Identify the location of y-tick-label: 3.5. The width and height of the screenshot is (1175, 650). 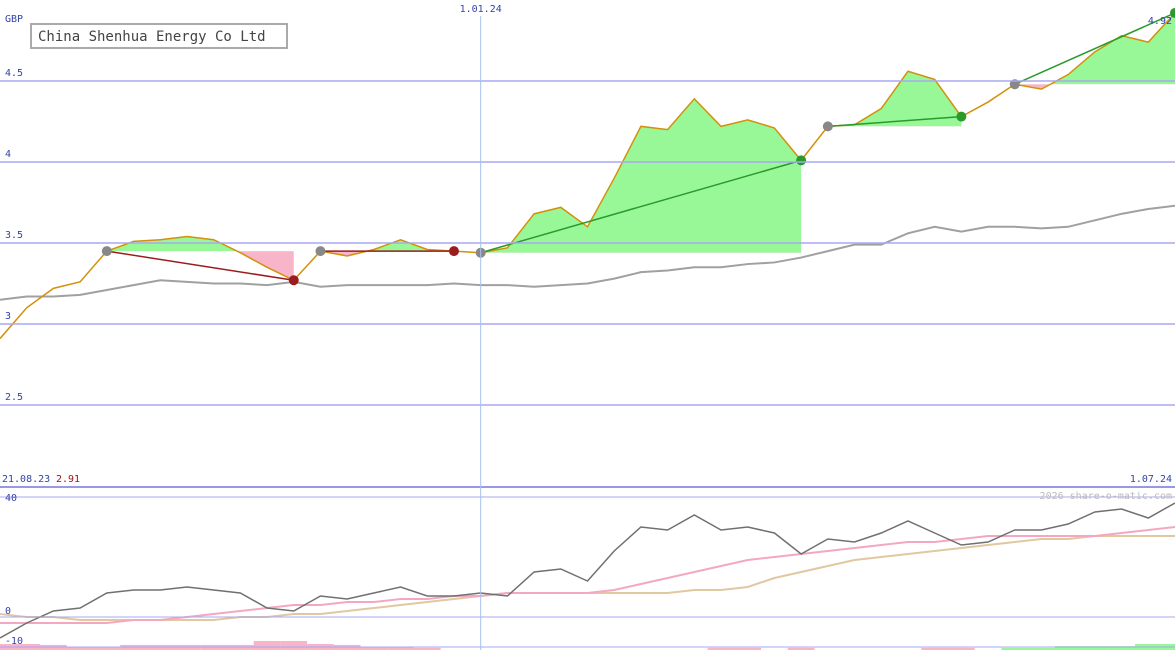
(14, 235).